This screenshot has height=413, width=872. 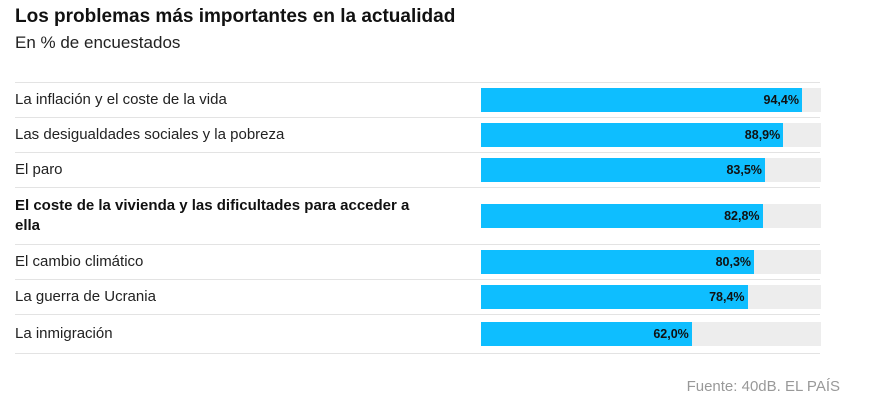 What do you see at coordinates (98, 42) in the screenshot?
I see `chart-subtitle: En % de encuestados` at bounding box center [98, 42].